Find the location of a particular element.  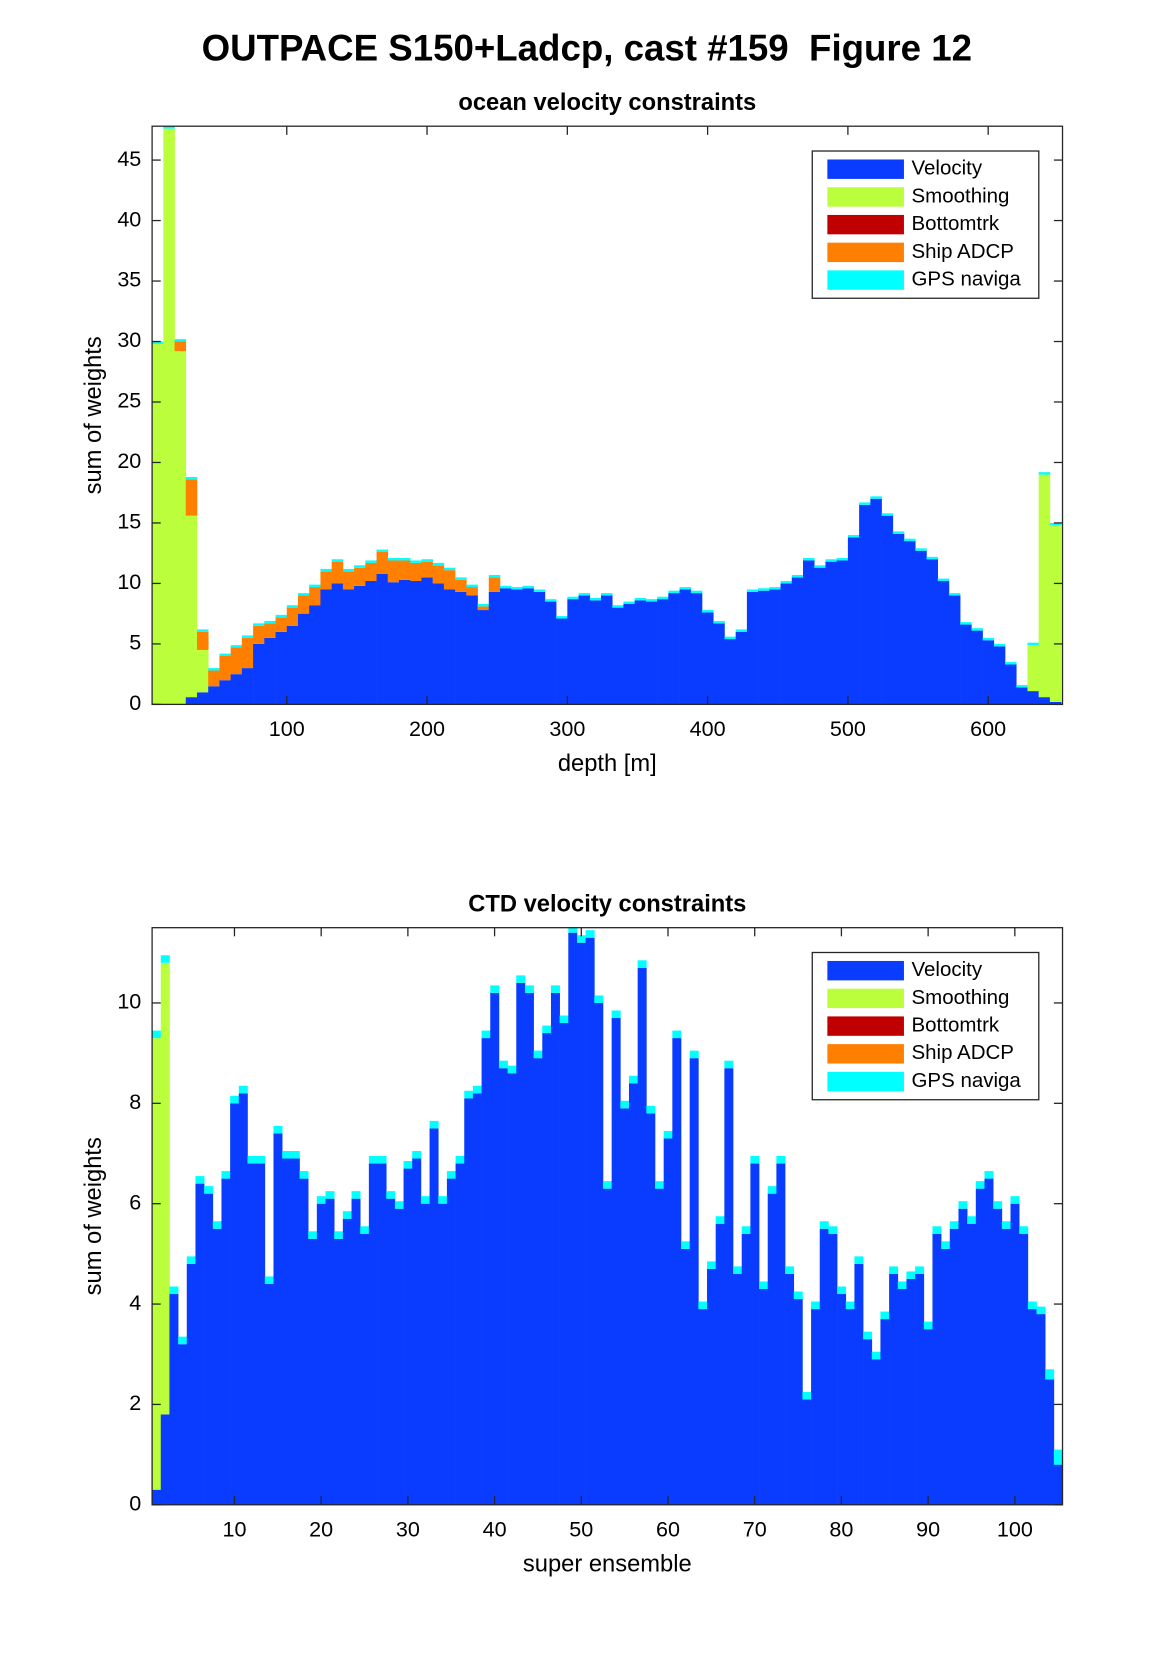

y-axis-label: sum of weights is located at coordinates (94, 1216).